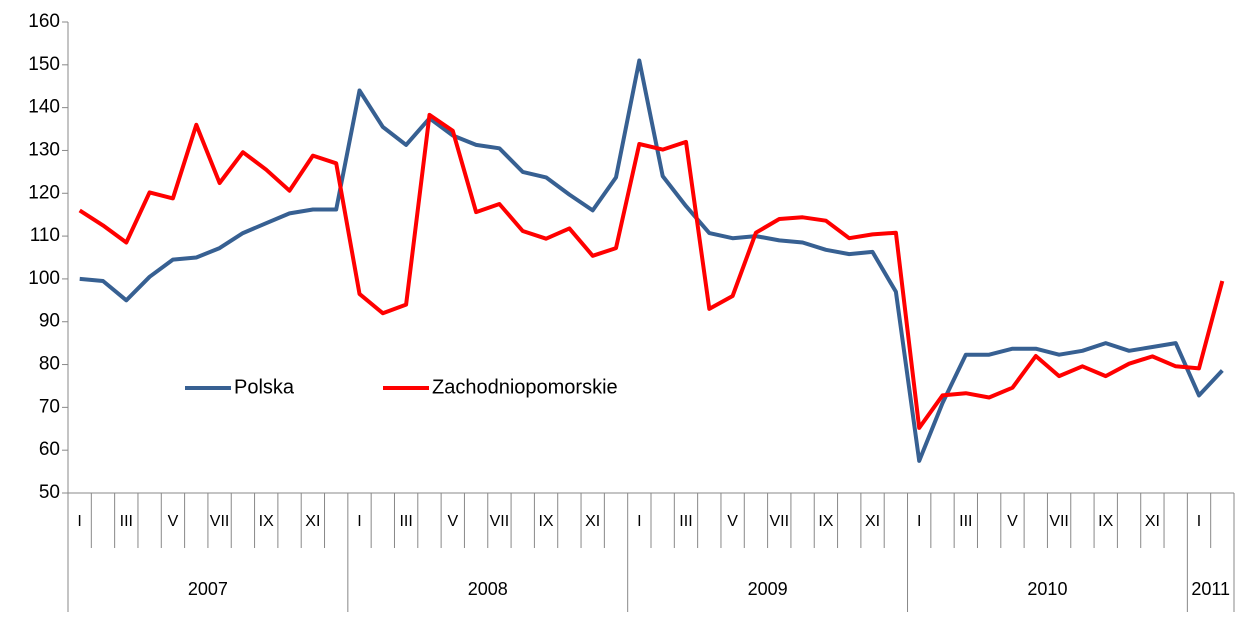 Image resolution: width=1242 pixels, height=617 pixels. Describe the element at coordinates (208, 589) in the screenshot. I see `group-label: 2007` at that location.